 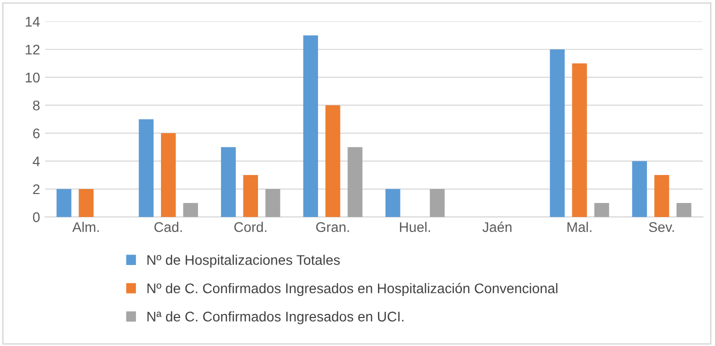 What do you see at coordinates (250, 227) in the screenshot?
I see `x-tick-label: Cord.` at bounding box center [250, 227].